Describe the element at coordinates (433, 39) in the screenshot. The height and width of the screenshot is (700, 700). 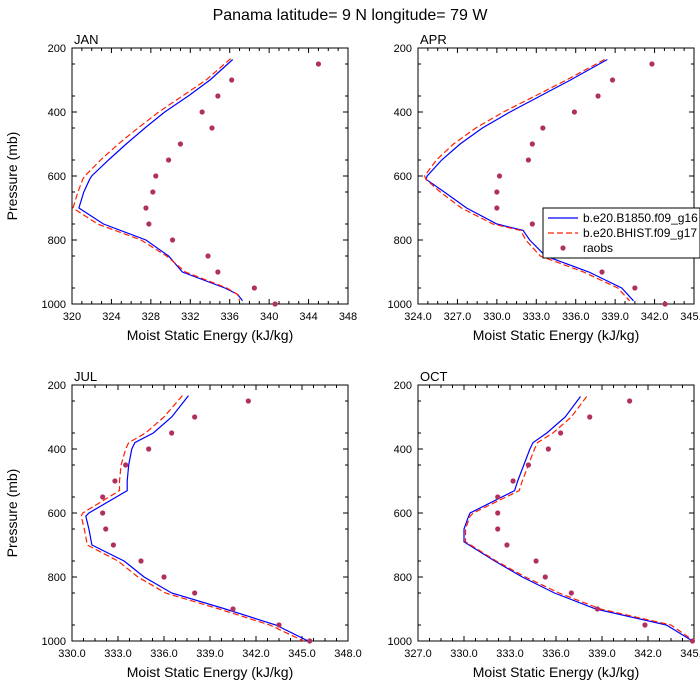
I see `panel-label: APR` at that location.